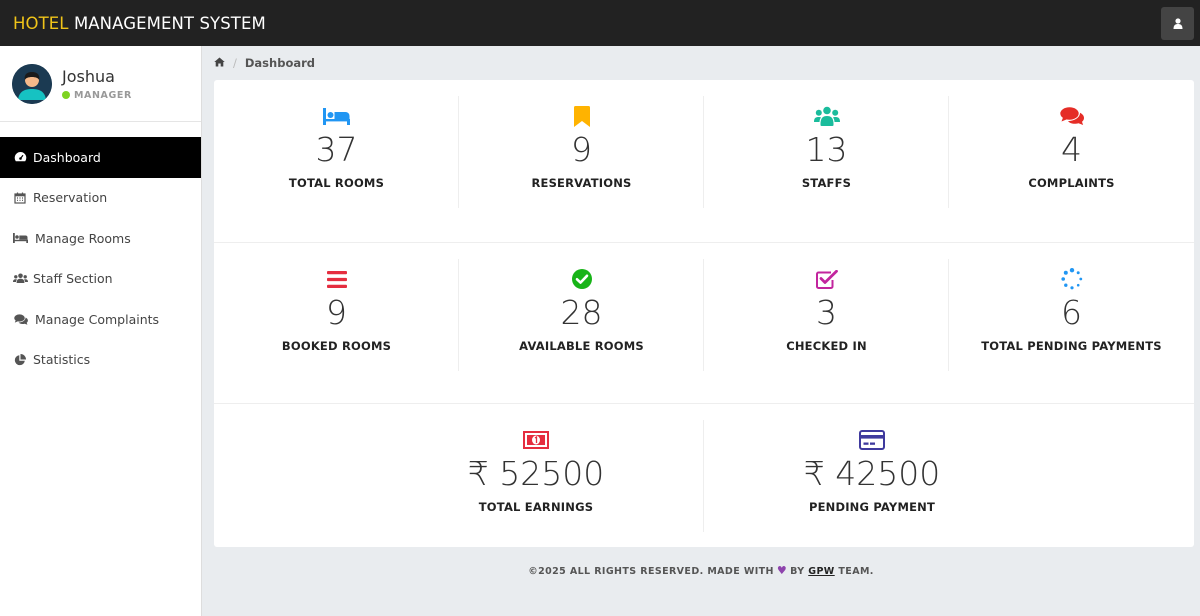  I want to click on stat-pending-payment: ₹ 42500 PENDING PAYMENT, so click(872, 476).